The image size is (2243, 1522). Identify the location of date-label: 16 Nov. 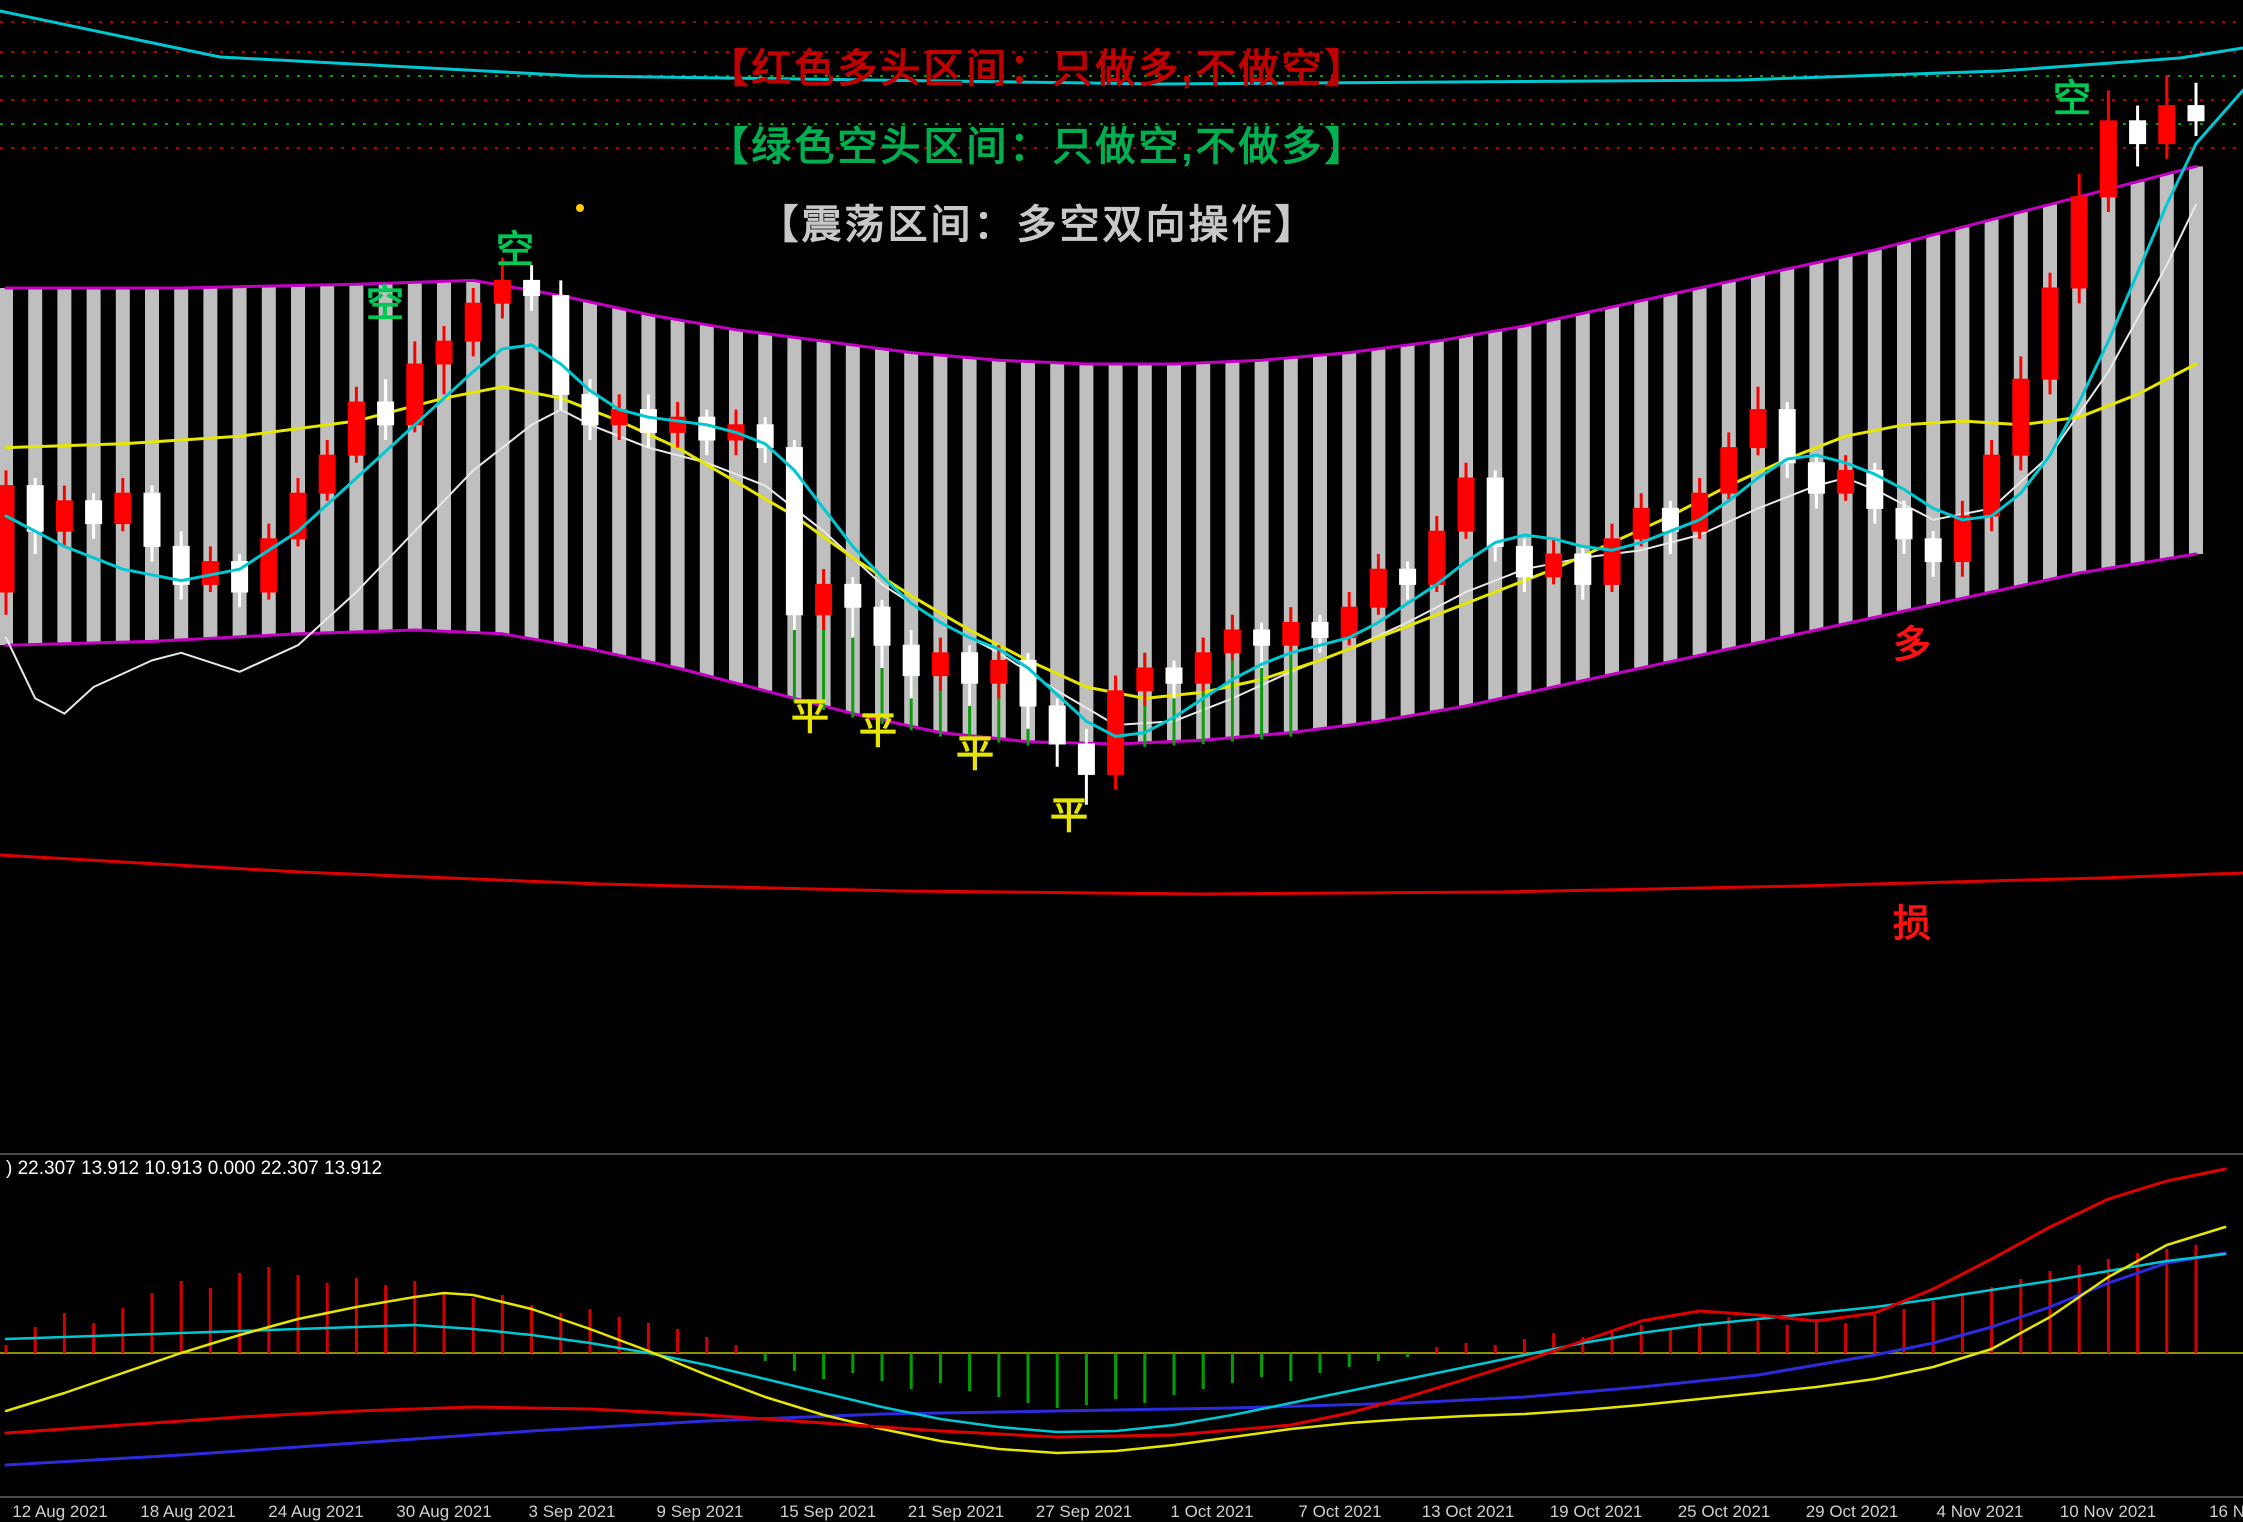
(2226, 1511).